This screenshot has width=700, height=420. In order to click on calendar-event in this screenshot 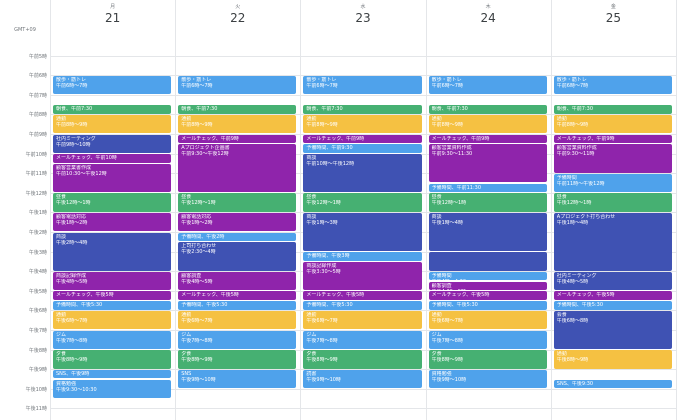, I will do `click(487, 261)`.